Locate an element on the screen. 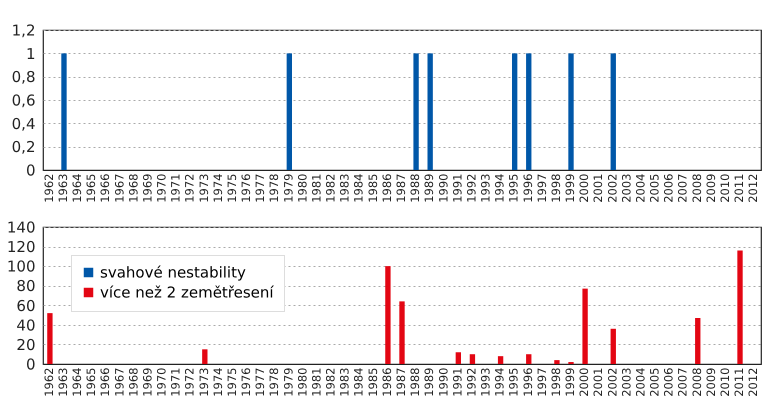 This screenshot has width=779, height=413. x-tick-label: 1986 is located at coordinates (387, 188).